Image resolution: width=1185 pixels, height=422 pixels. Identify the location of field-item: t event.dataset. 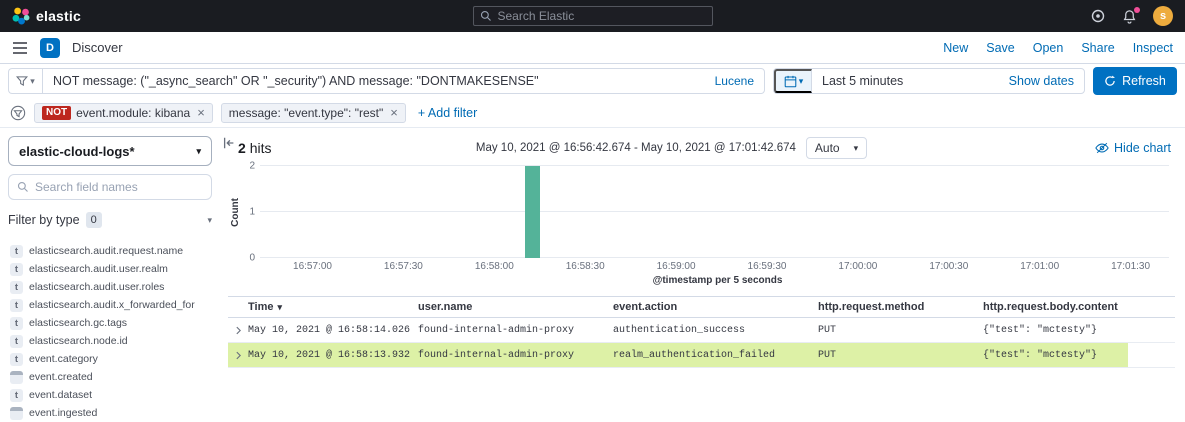
(110, 395).